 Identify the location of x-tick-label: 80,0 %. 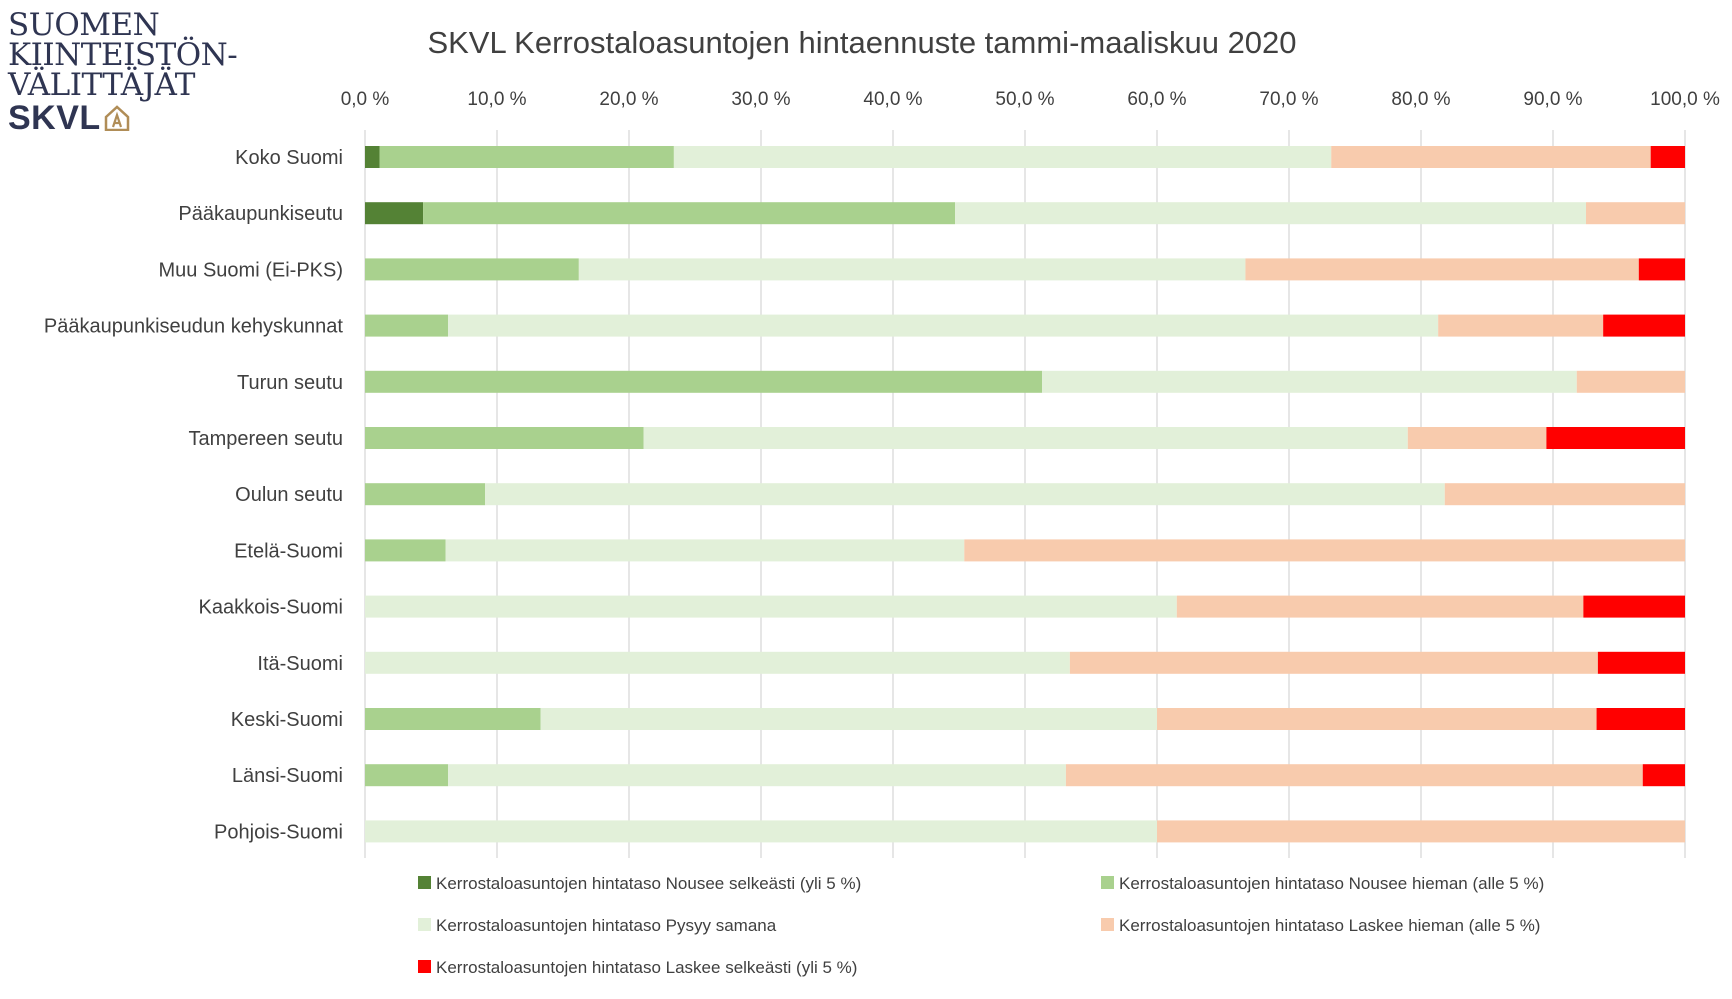
(1420, 99).